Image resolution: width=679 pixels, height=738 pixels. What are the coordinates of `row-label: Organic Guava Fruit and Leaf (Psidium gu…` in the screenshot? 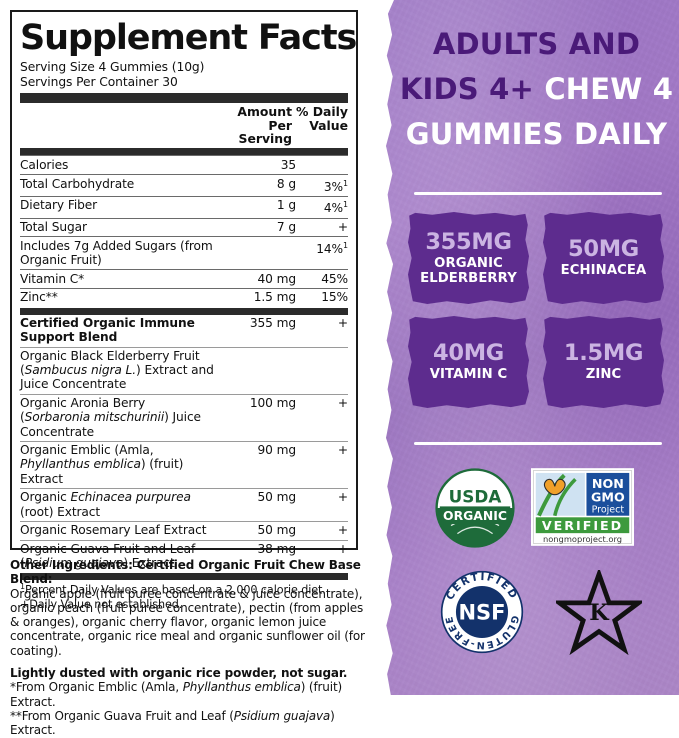 It's located at (108, 556).